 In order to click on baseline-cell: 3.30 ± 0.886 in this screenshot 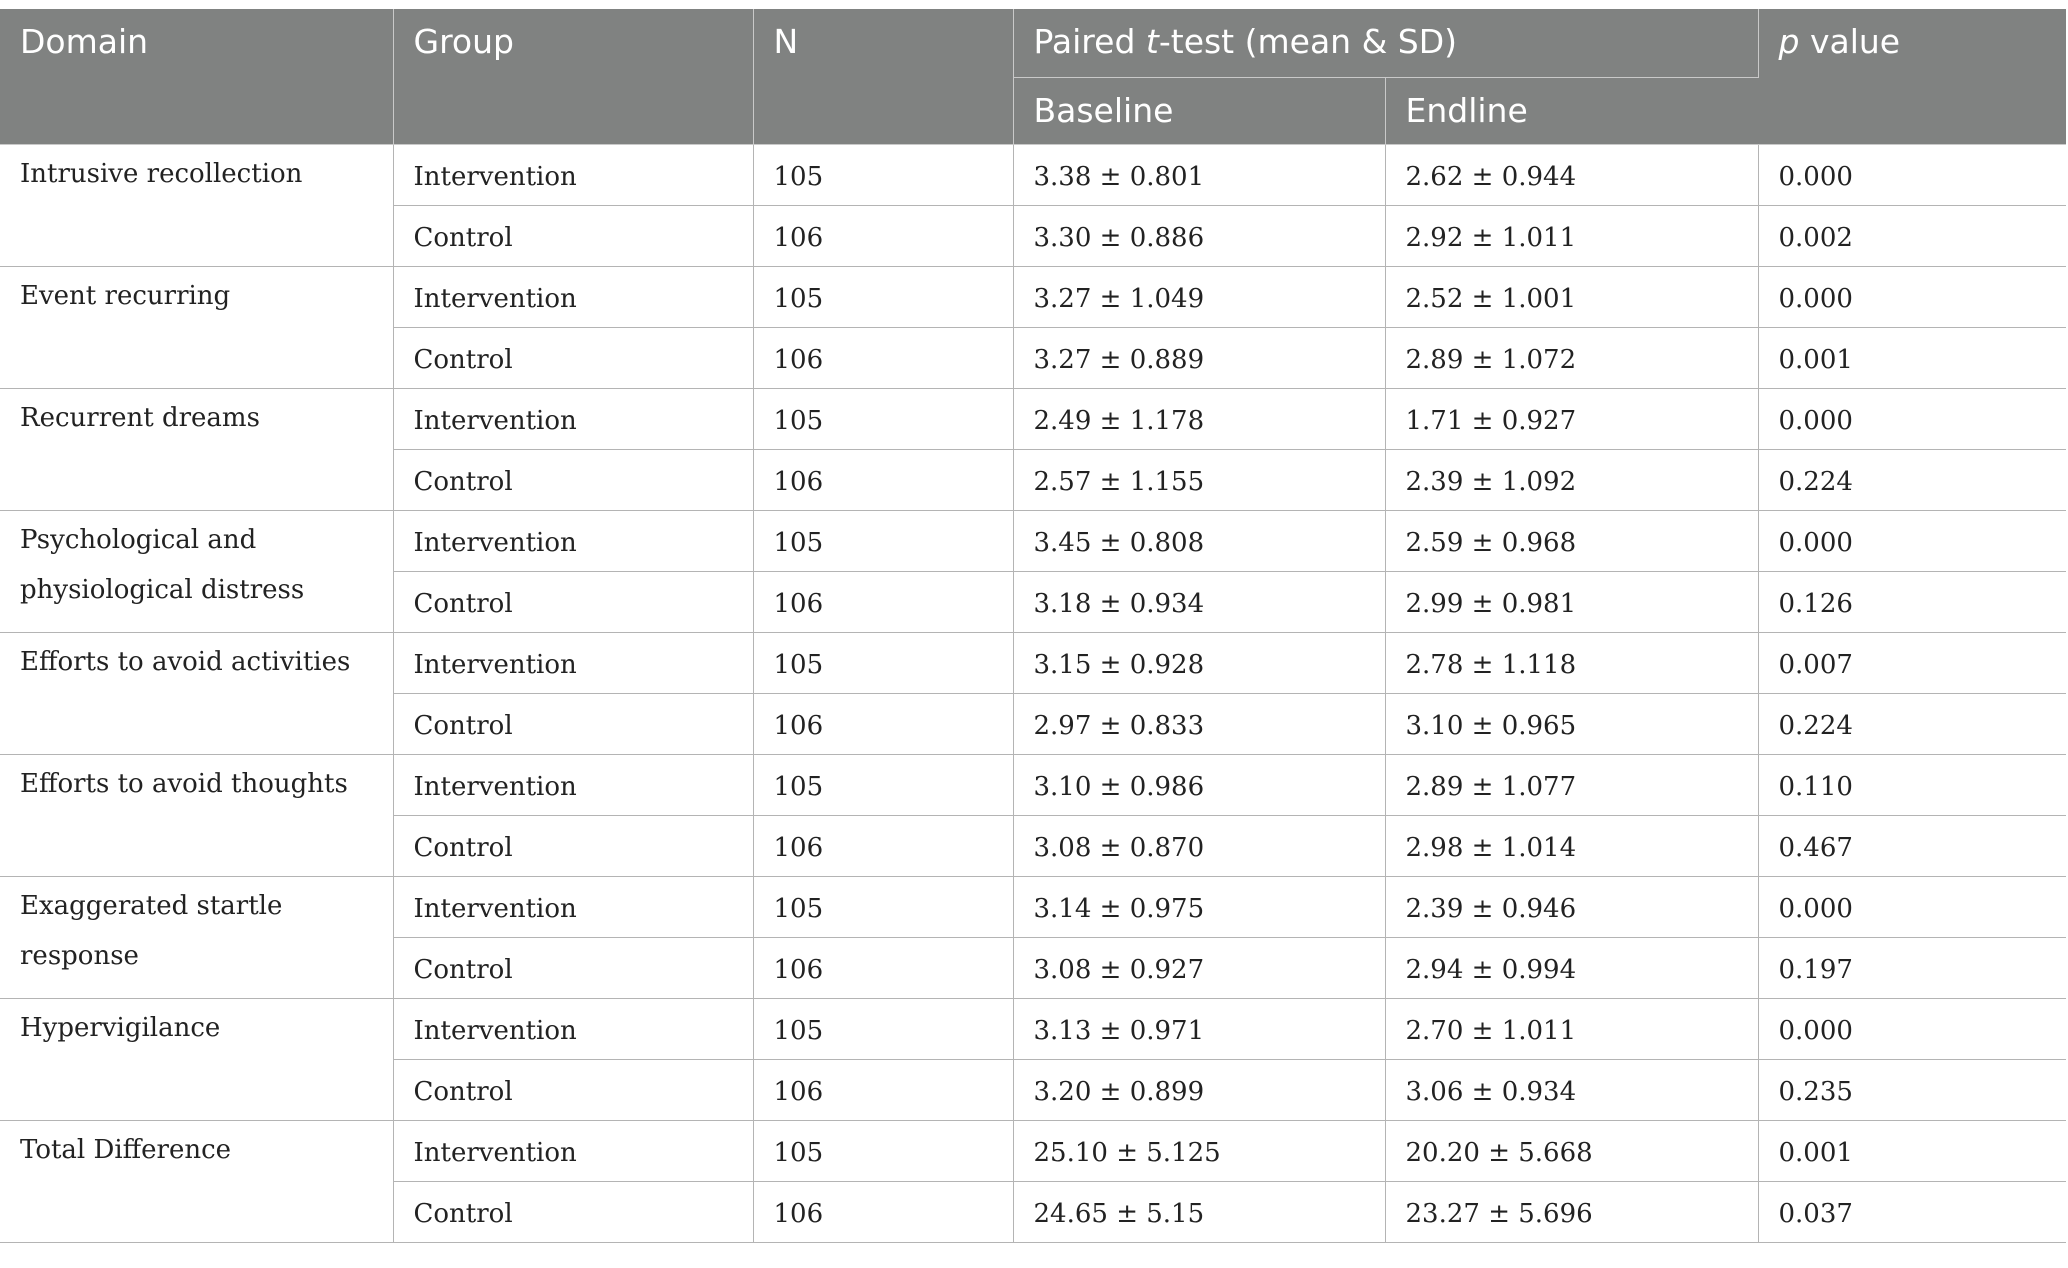, I will do `click(1199, 235)`.